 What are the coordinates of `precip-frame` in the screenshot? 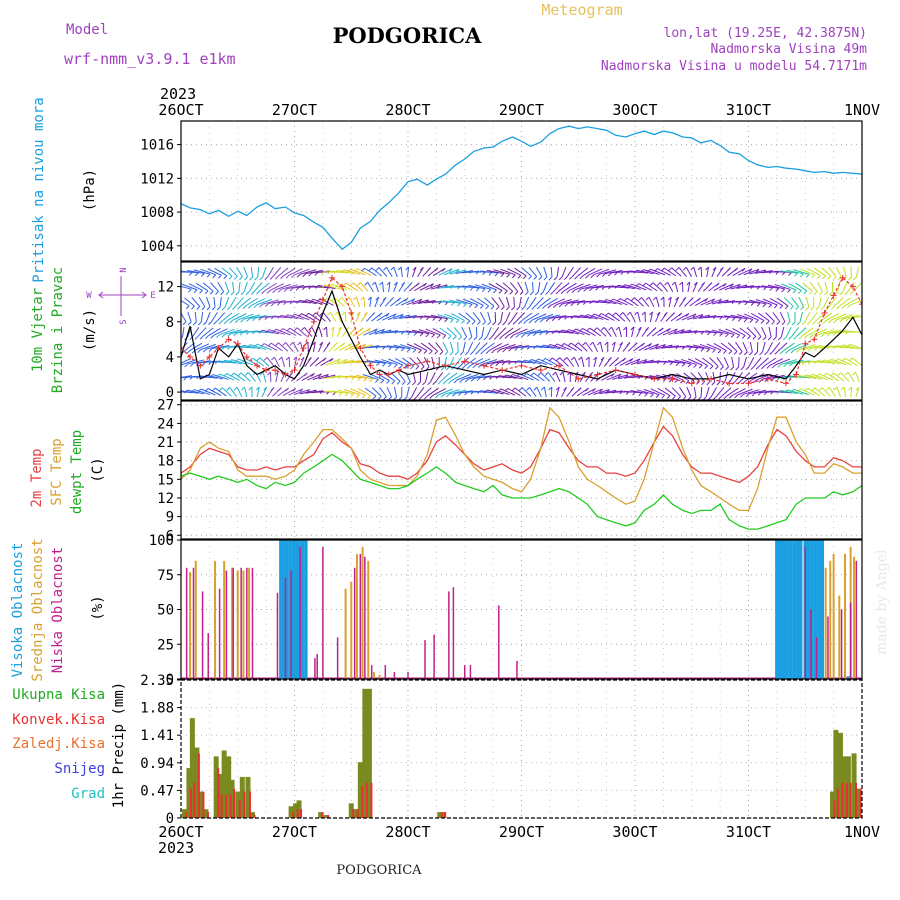 It's located at (521, 749).